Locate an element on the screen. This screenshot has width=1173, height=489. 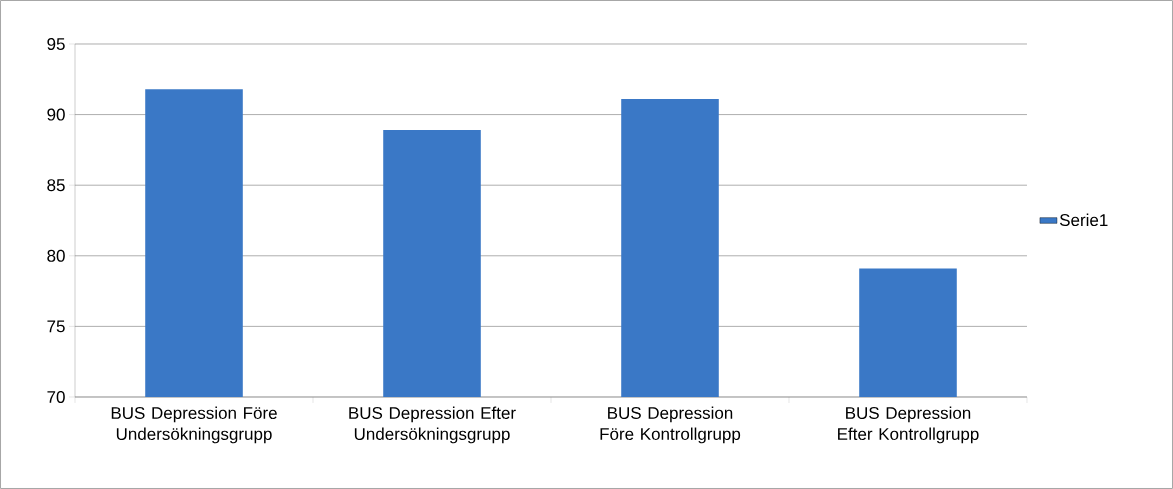
y-tick-label: 85 is located at coordinates (56, 185).